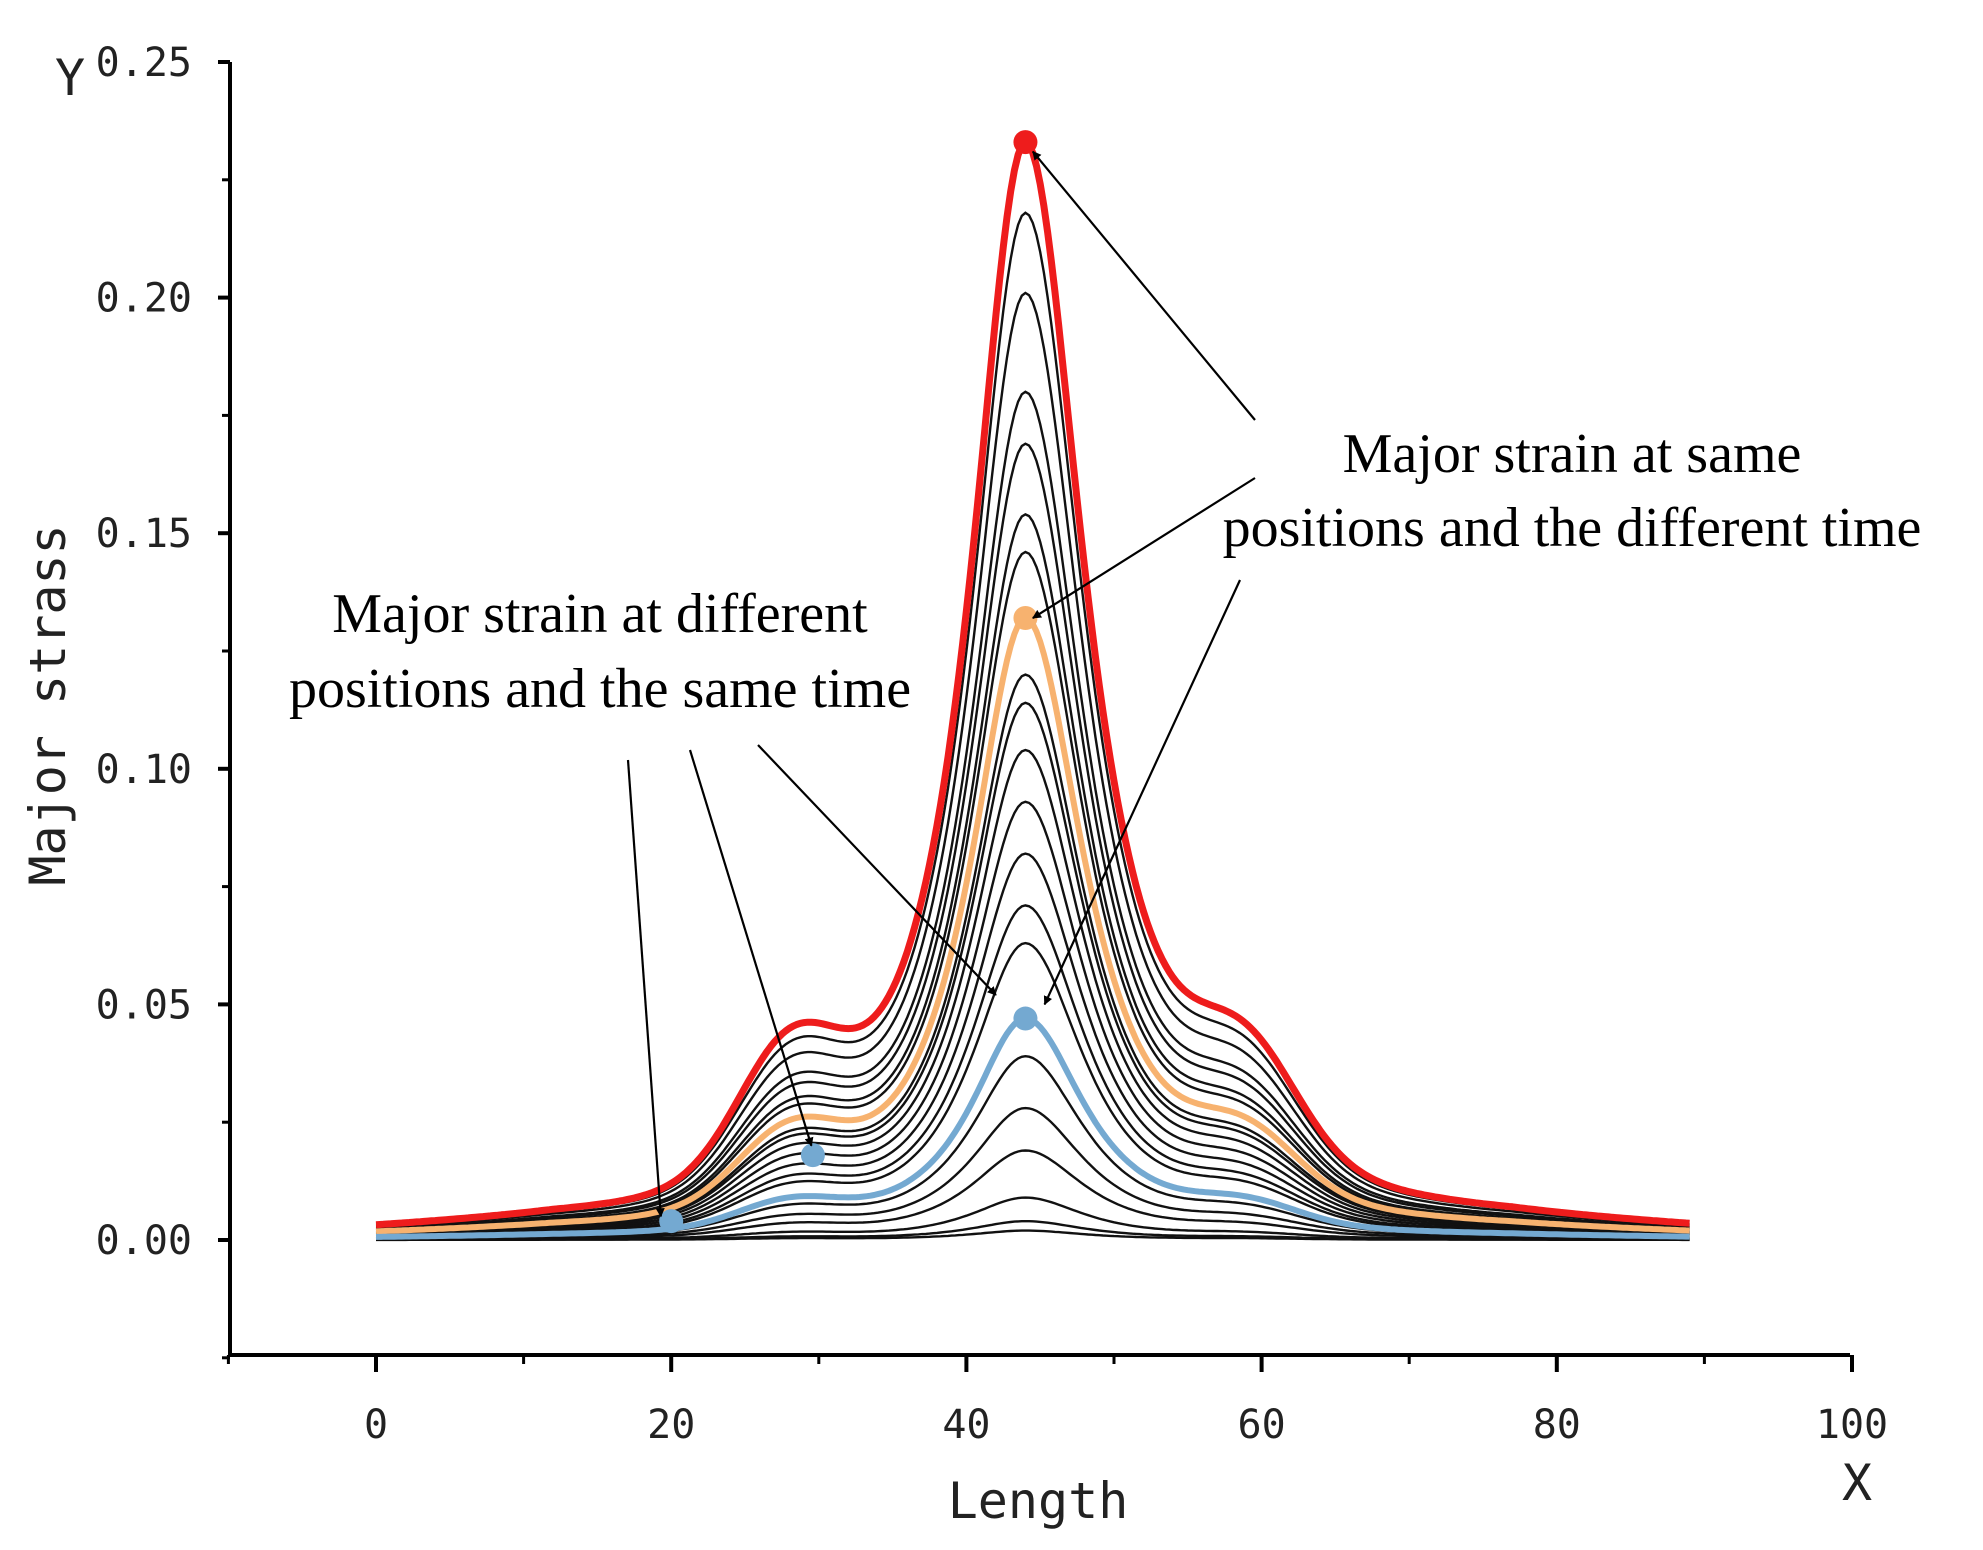 The width and height of the screenshot is (1983, 1550). Describe the element at coordinates (966, 1425) in the screenshot. I see `x-tick-label: 40` at that location.